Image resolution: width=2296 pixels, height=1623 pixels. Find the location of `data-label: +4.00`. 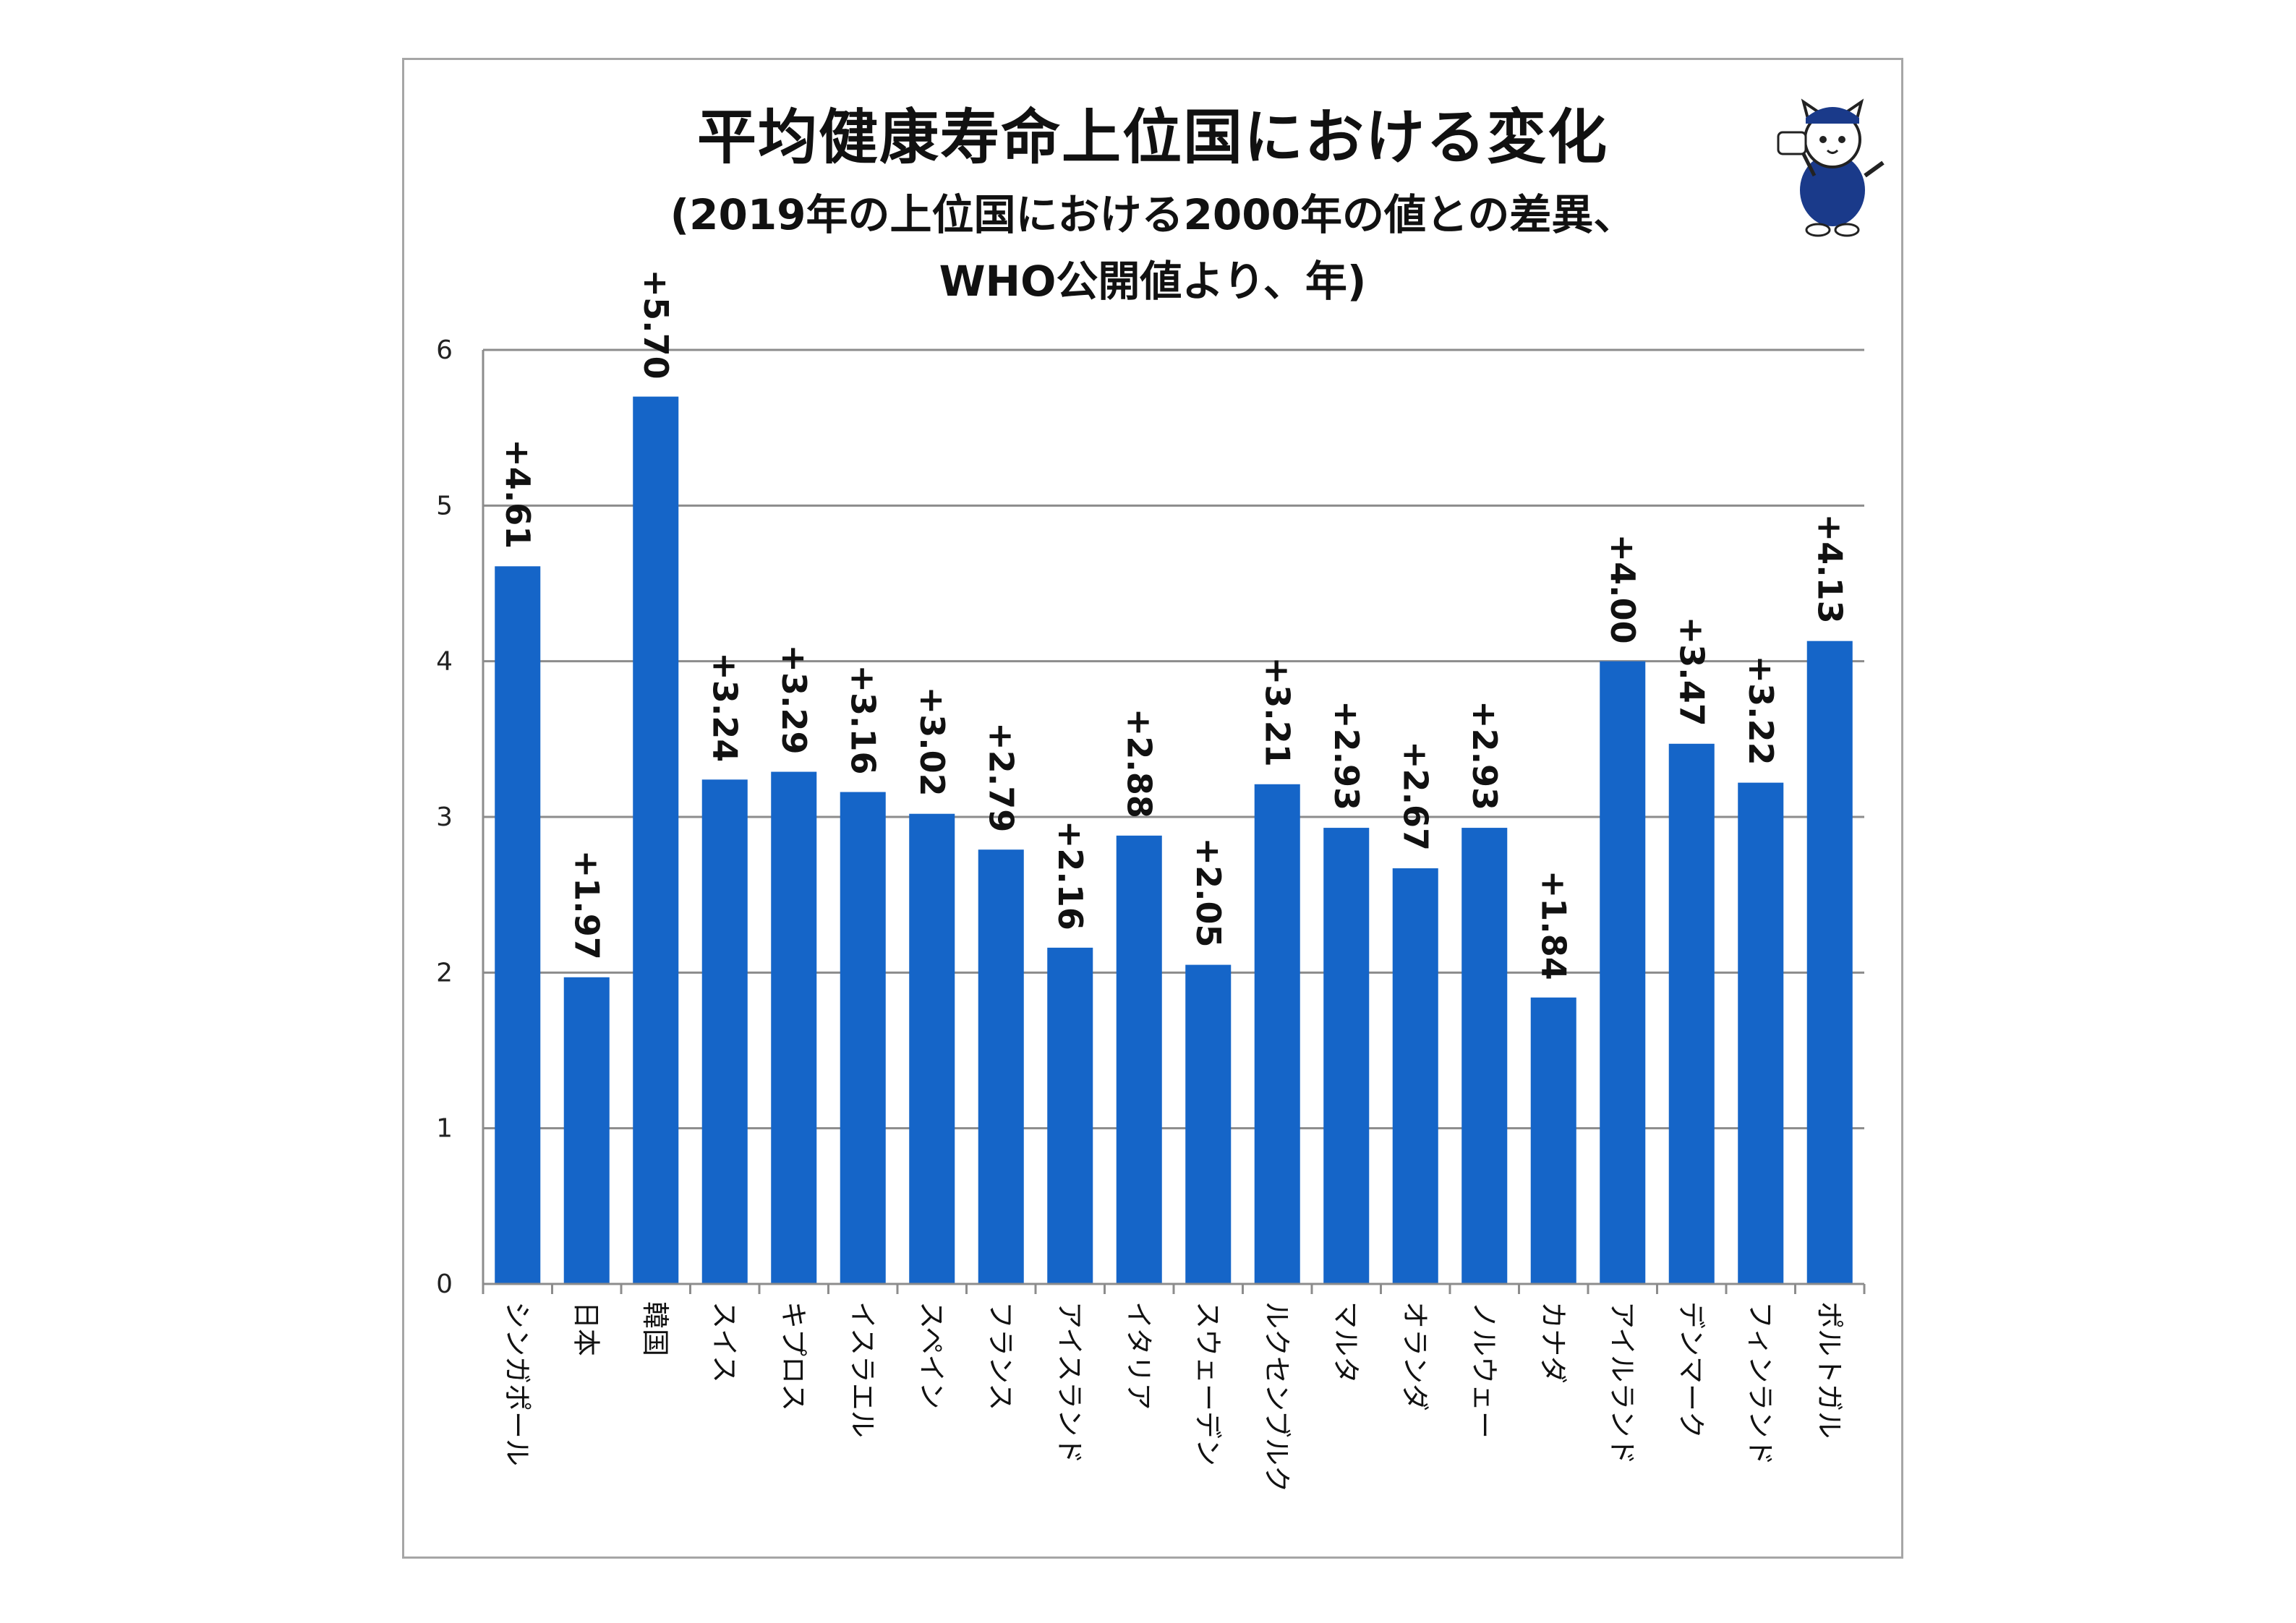

data-label: +4.00 is located at coordinates (1622, 589).